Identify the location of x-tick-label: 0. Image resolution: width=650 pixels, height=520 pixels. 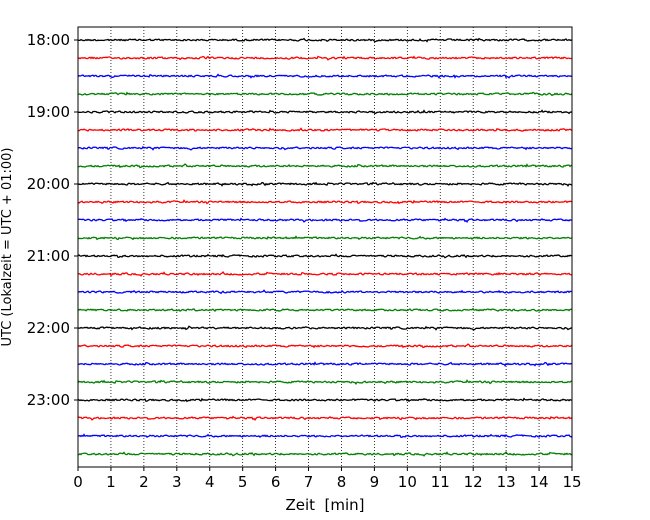
(78, 482).